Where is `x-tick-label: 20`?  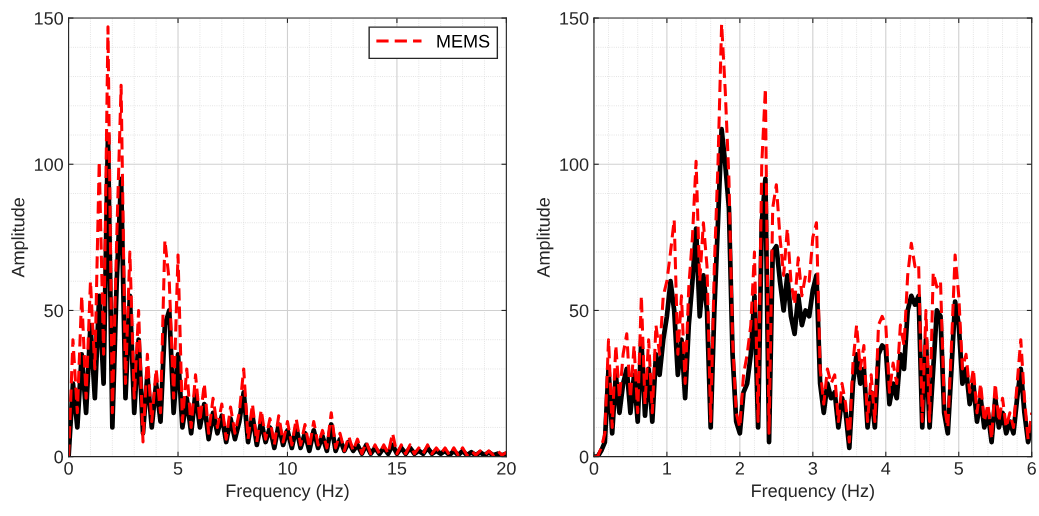
x-tick-label: 20 is located at coordinates (506, 468).